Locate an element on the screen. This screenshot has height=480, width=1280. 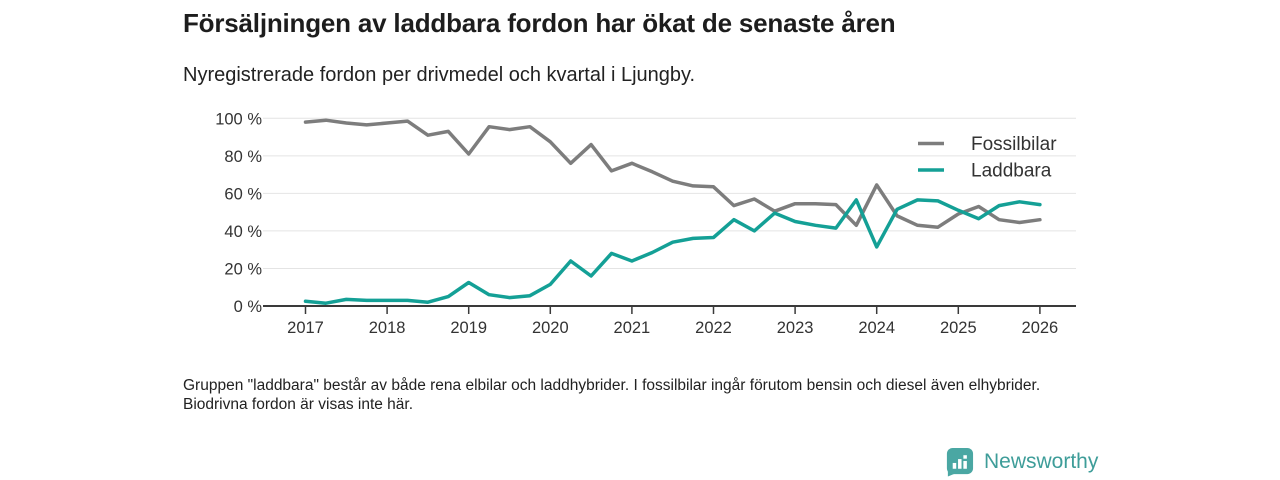
y-tick-label: 60 % is located at coordinates (243, 194).